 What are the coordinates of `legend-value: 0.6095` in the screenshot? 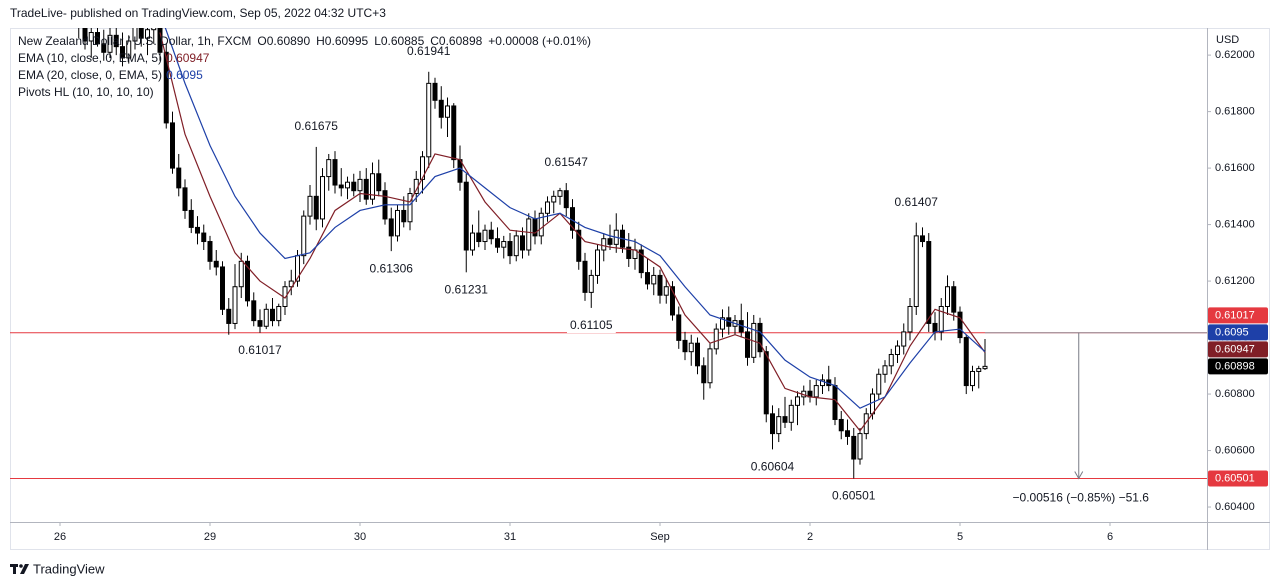 It's located at (184, 75).